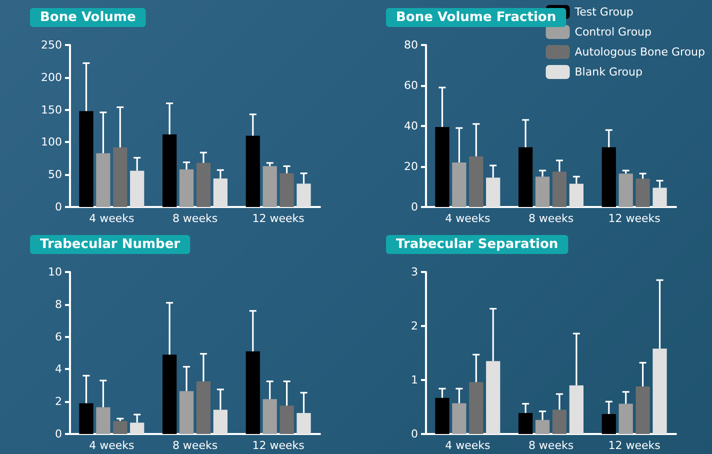  What do you see at coordinates (58, 304) in the screenshot?
I see `y-tick-label: 8` at bounding box center [58, 304].